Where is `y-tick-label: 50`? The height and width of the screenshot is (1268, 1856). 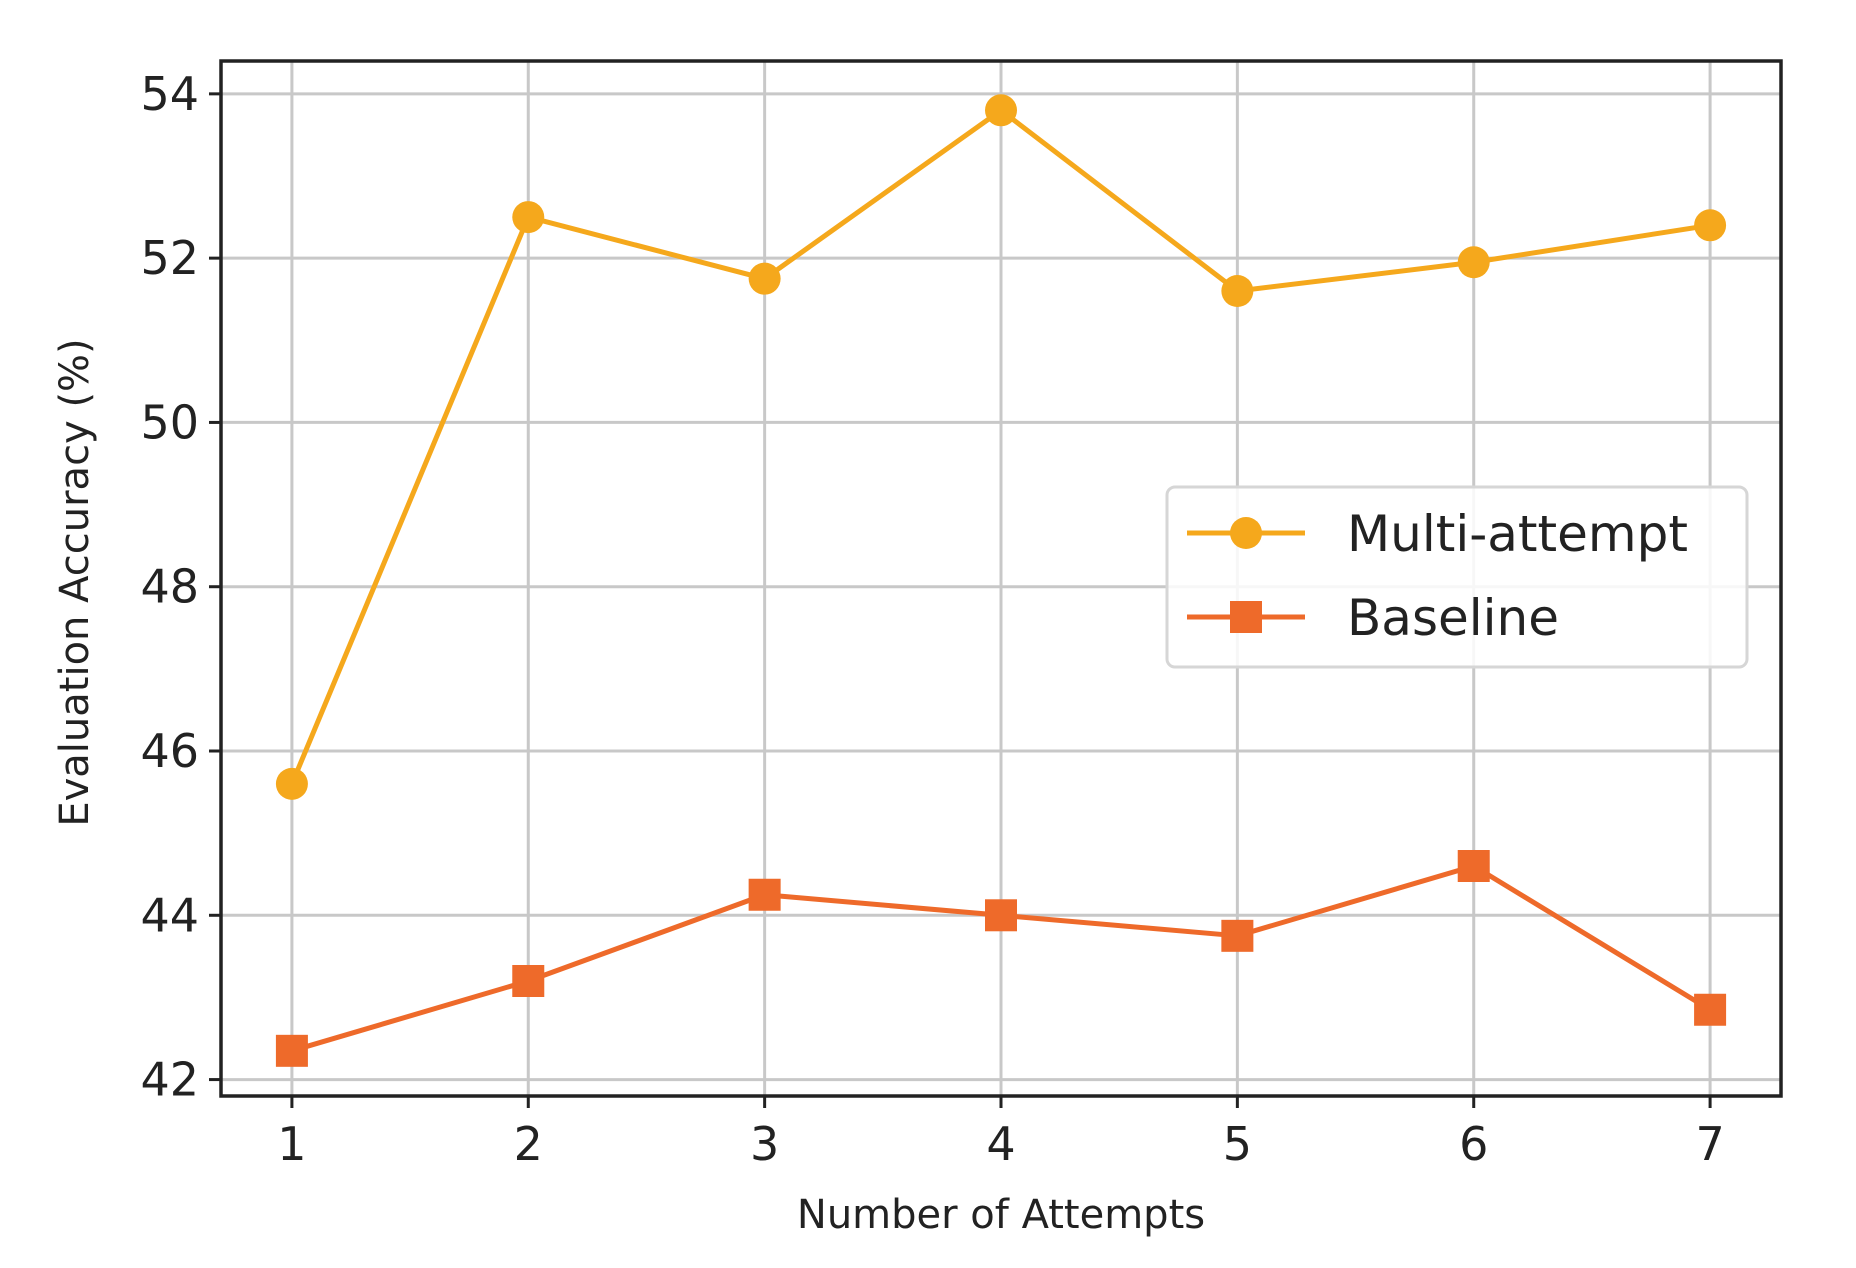 y-tick-label: 50 is located at coordinates (169, 422).